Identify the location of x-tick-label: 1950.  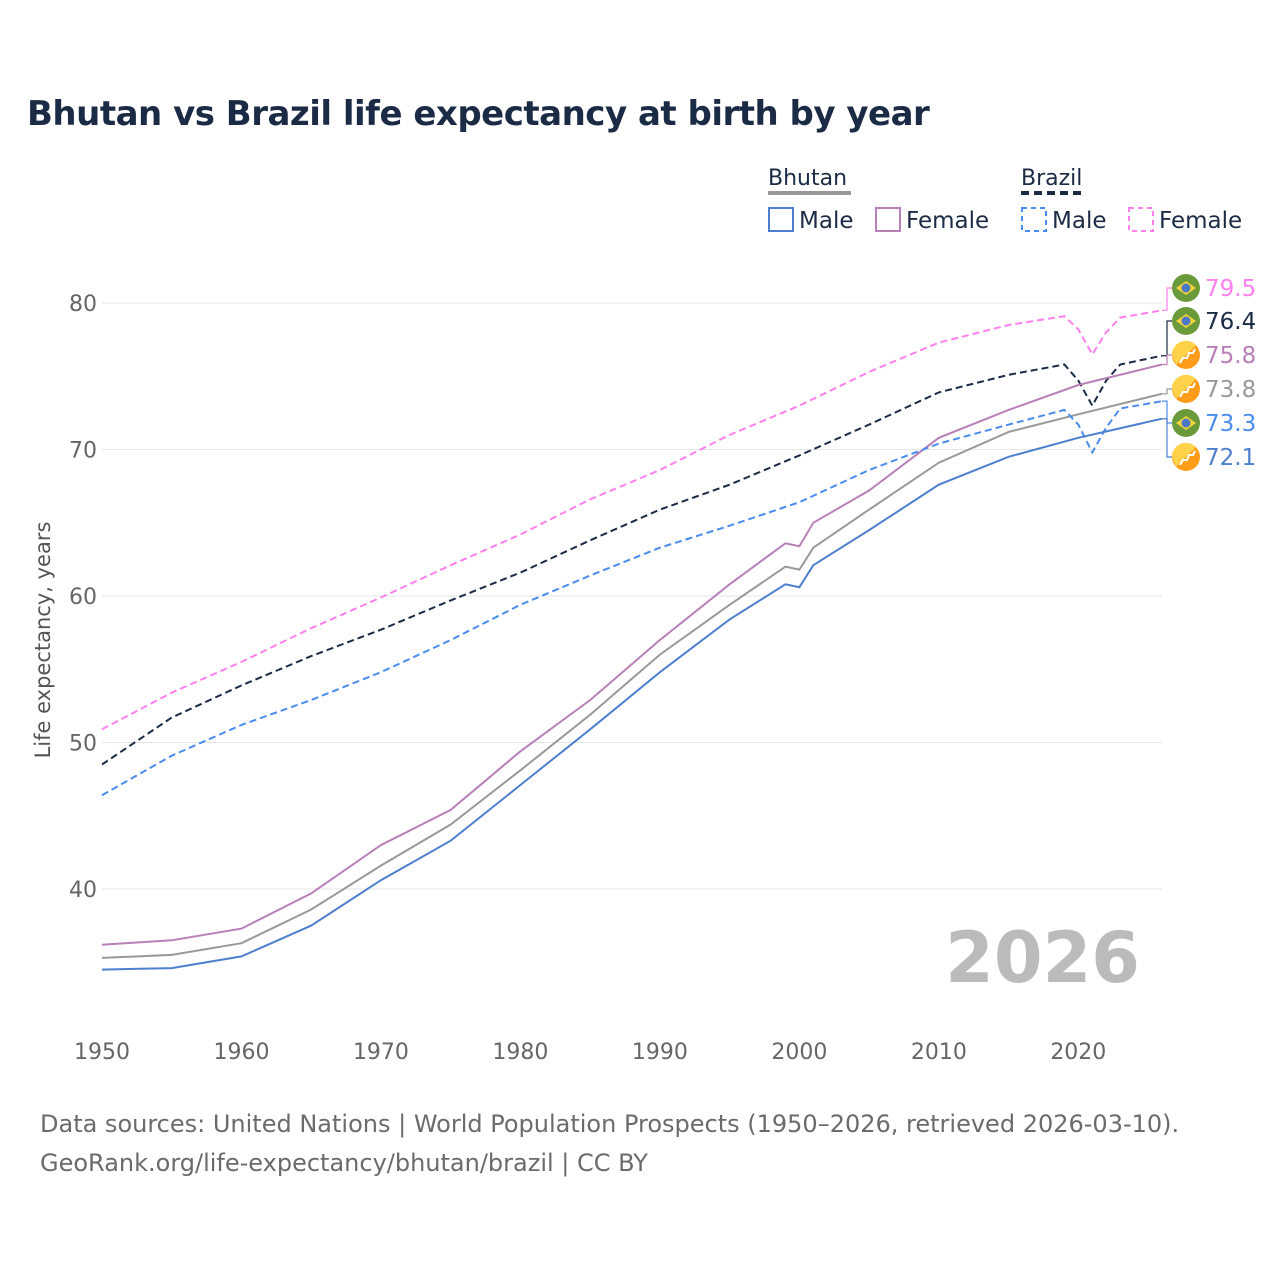
(102, 1052).